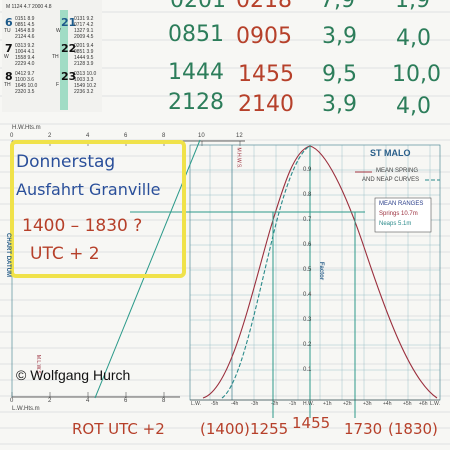  What do you see at coordinates (12, 401) in the screenshot?
I see `lw-tick-0: 0` at bounding box center [12, 401].